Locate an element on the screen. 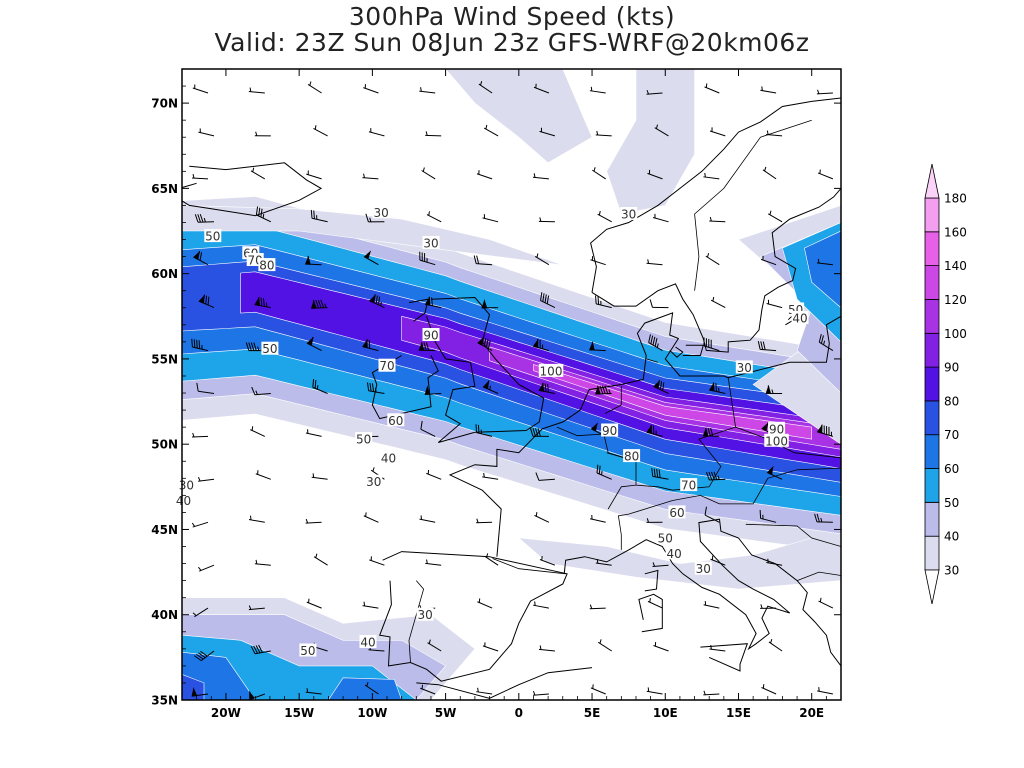 This screenshot has height=768, width=1024. contour-label: 50 is located at coordinates (665, 539).